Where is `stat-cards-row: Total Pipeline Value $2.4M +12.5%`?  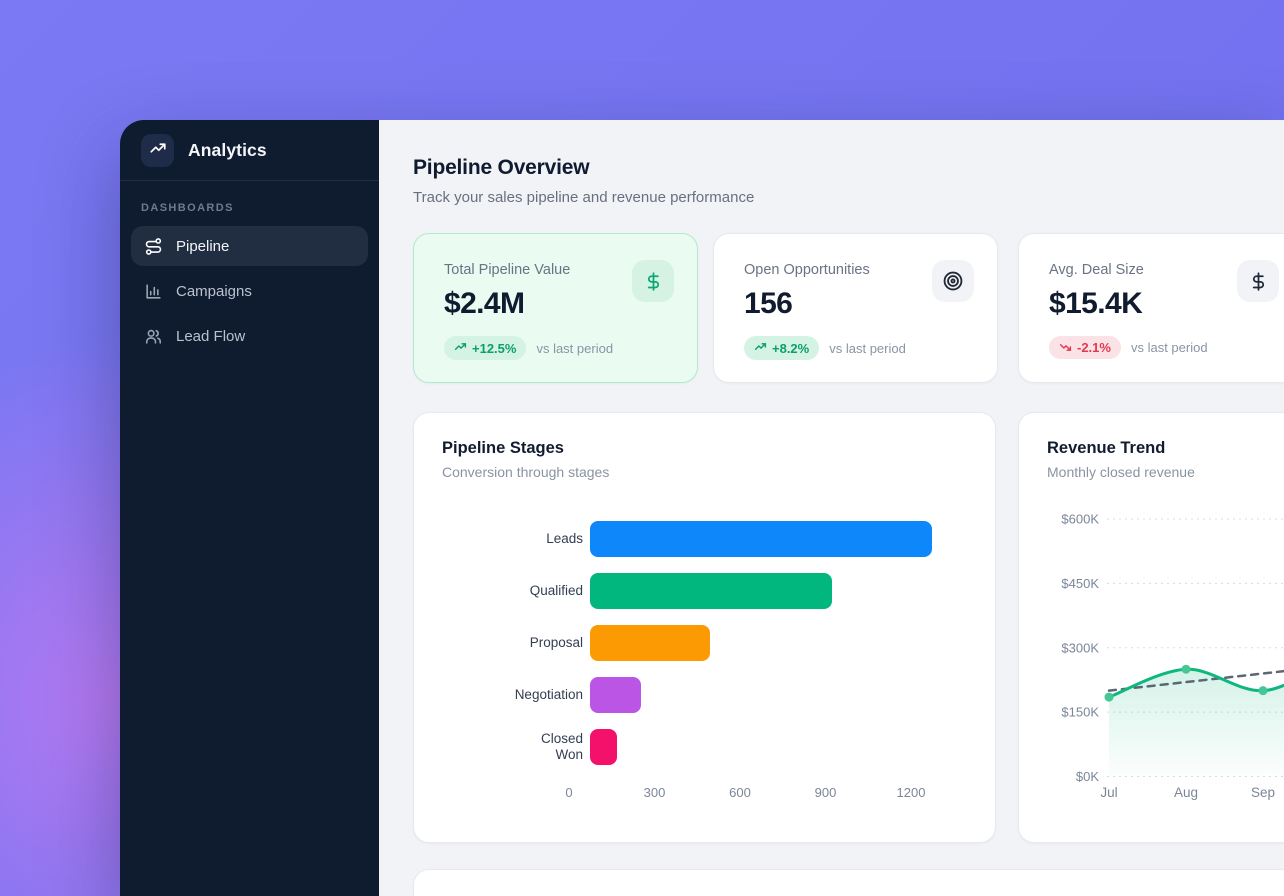 stat-cards-row: Total Pipeline Value $2.4M +12.5% is located at coordinates (848, 308).